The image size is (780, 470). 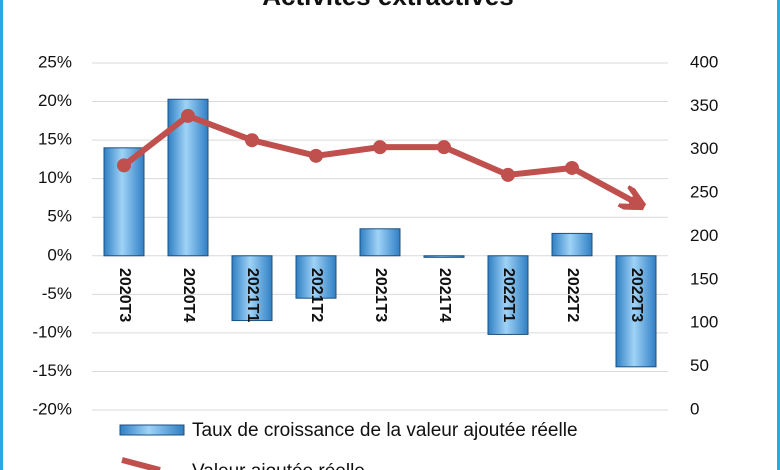 What do you see at coordinates (444, 295) in the screenshot?
I see `x-tick-label: 2021T4` at bounding box center [444, 295].